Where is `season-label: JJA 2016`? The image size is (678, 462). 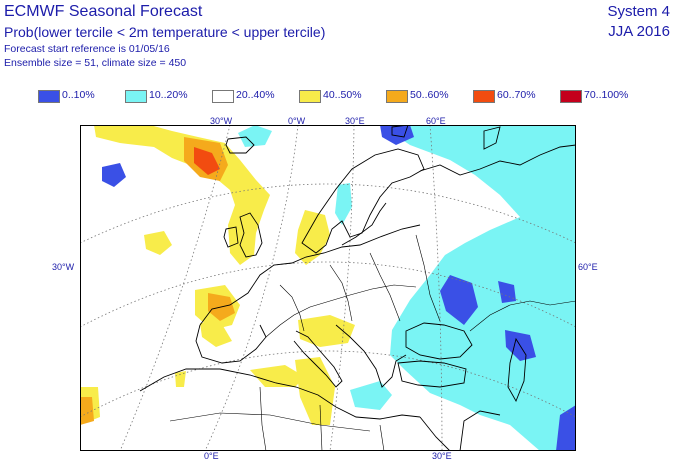 season-label: JJA 2016 is located at coordinates (639, 31).